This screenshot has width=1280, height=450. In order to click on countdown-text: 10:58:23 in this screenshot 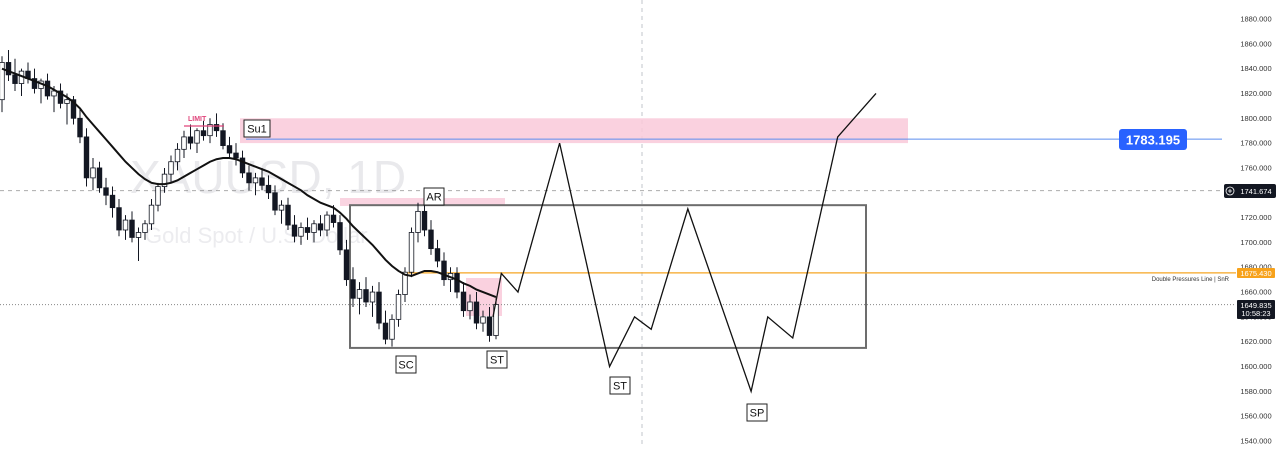, I will do `click(1255, 313)`.